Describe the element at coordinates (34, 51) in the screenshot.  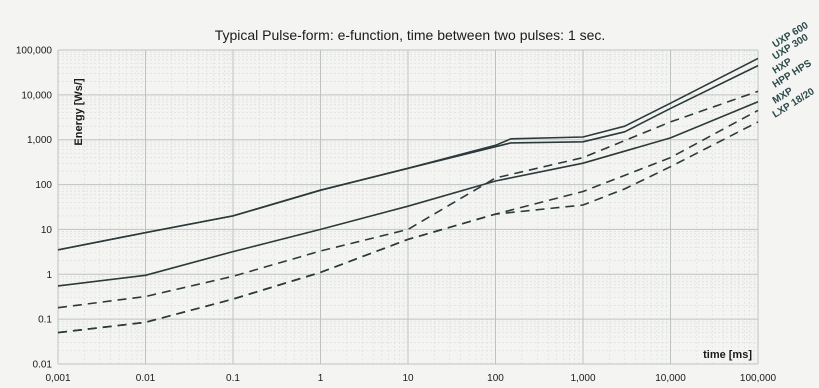
I see `y-tick-label: 100,000` at that location.